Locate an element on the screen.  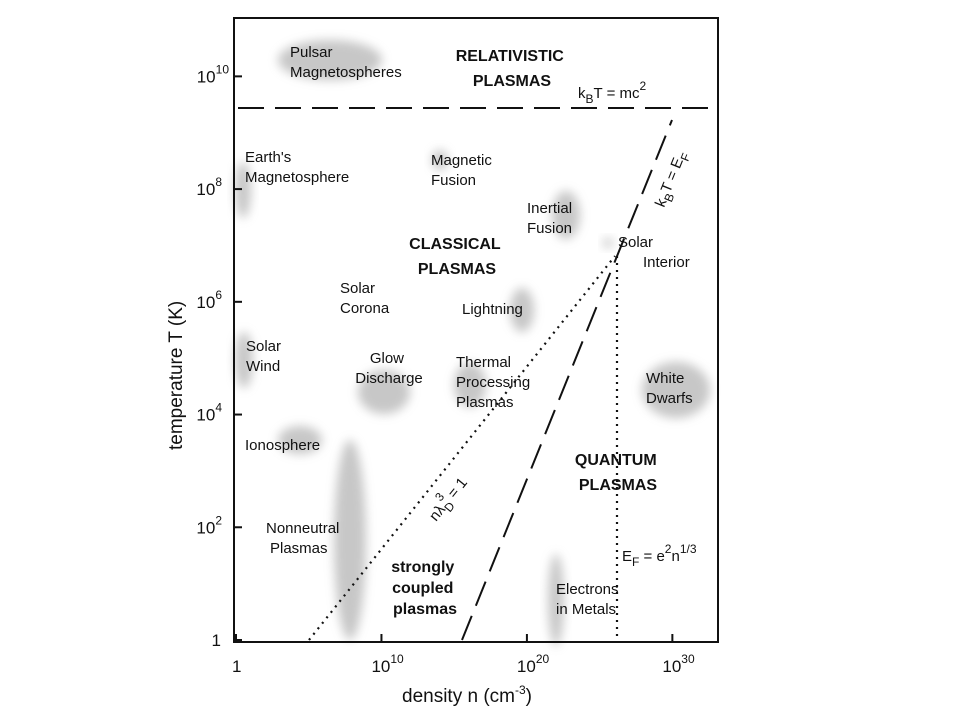
blob-inertial-fusion is located at coordinates (566, 215).